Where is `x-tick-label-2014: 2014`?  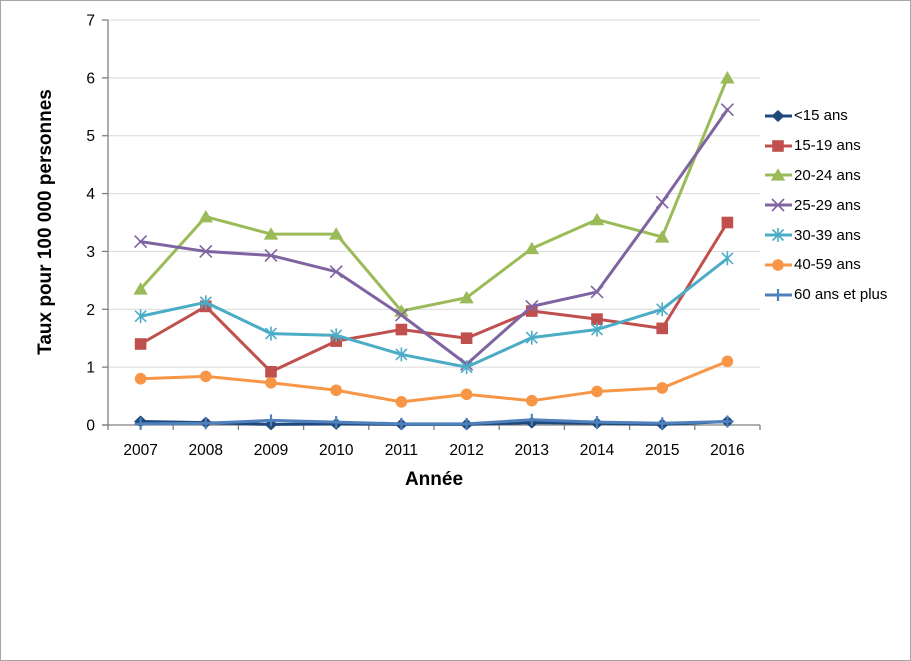
x-tick-label-2014: 2014 is located at coordinates (597, 450).